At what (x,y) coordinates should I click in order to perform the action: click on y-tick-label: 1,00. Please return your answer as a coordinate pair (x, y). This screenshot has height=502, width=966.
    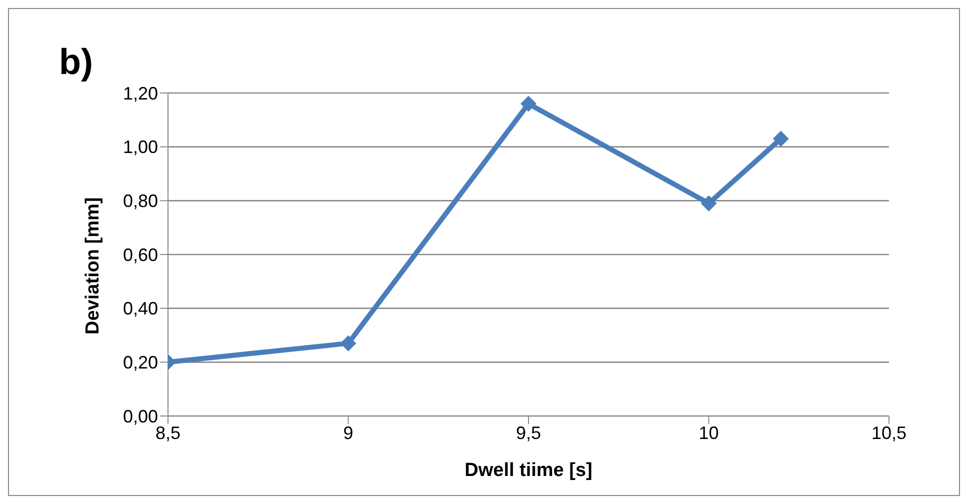
    Looking at the image, I should click on (140, 147).